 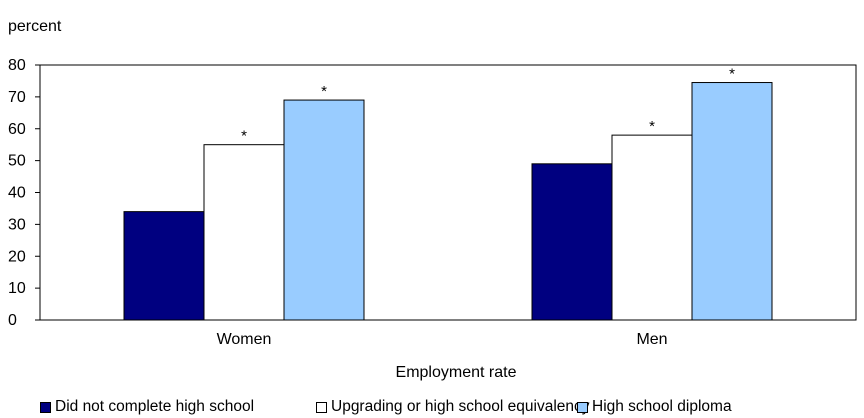 I want to click on y-tick-label: 60, so click(x=17, y=129).